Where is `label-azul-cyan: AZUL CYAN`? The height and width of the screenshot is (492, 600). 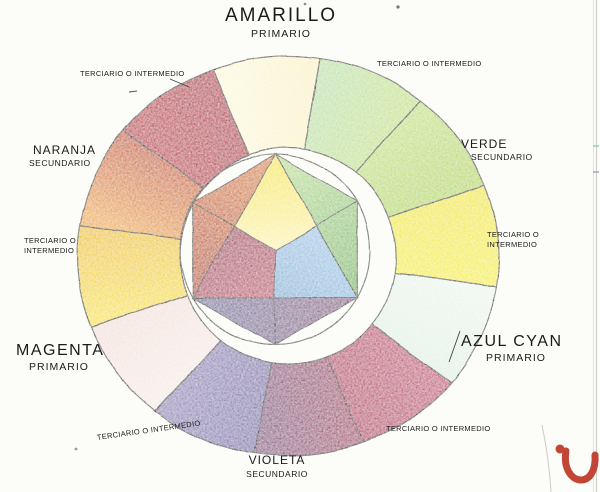 label-azul-cyan: AZUL CYAN is located at coordinates (512, 341).